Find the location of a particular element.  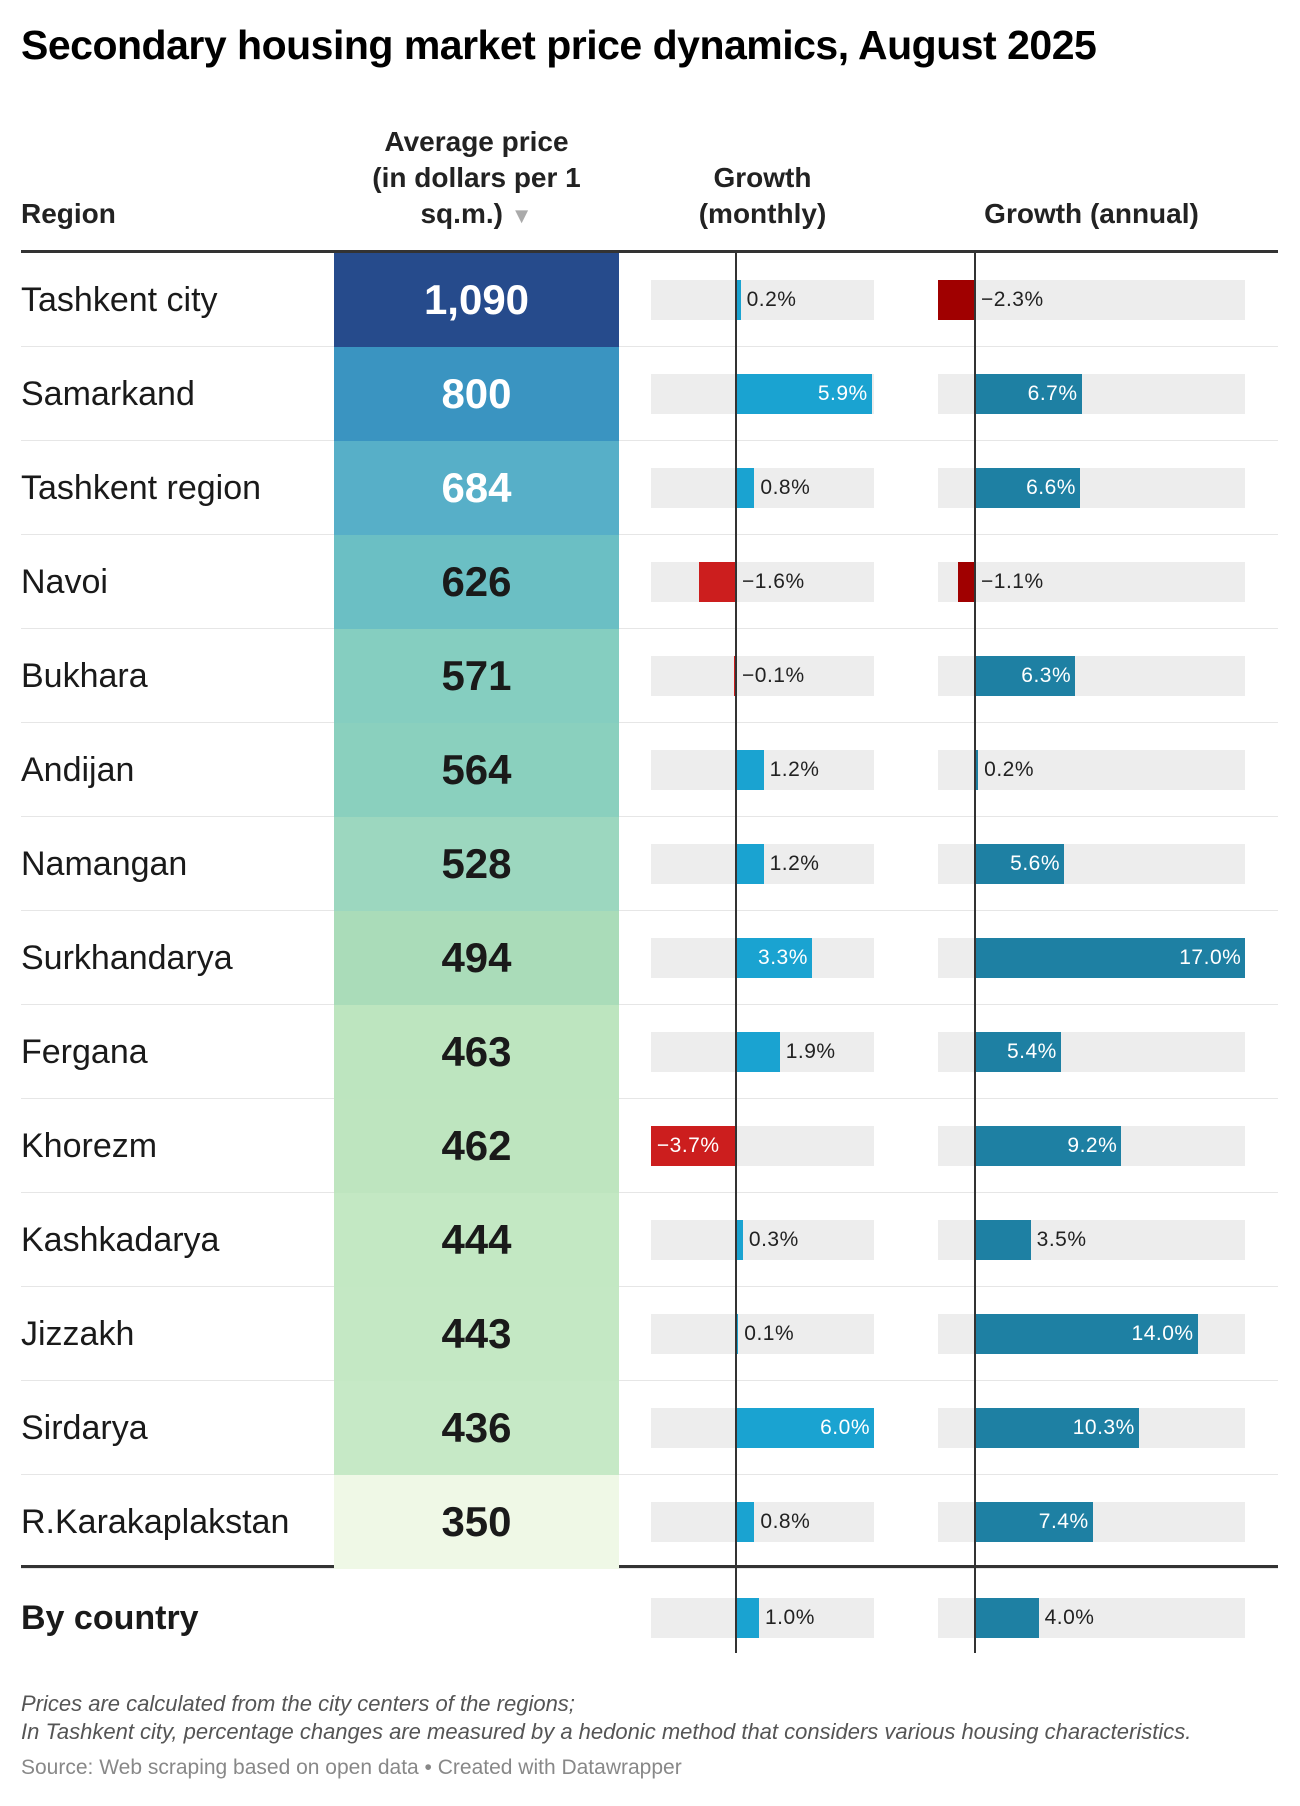

average-price-cell: 494 is located at coordinates (476, 958).